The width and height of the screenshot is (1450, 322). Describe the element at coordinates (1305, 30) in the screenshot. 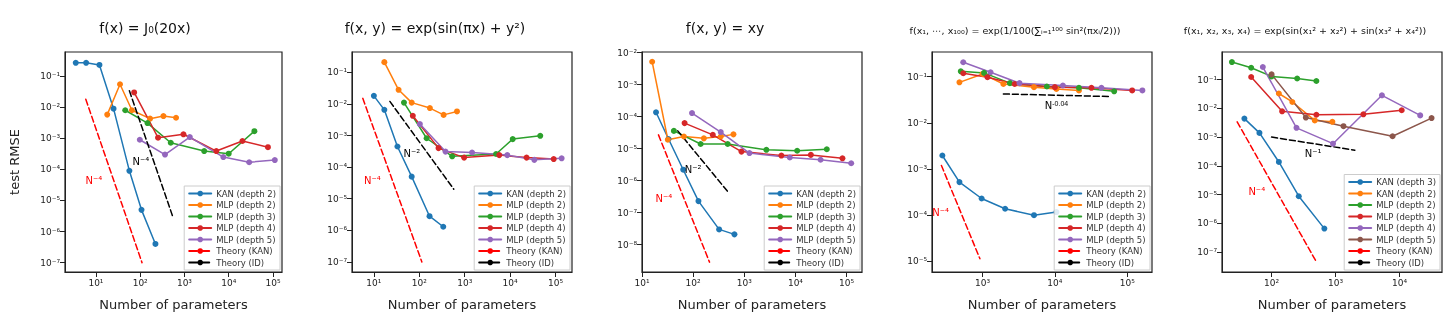

I see `chart-title: f(x₁, x₂, x₃, x₄) = exp(sin(x₁² + x₂²) + sin(x₃² + x₄²))` at that location.